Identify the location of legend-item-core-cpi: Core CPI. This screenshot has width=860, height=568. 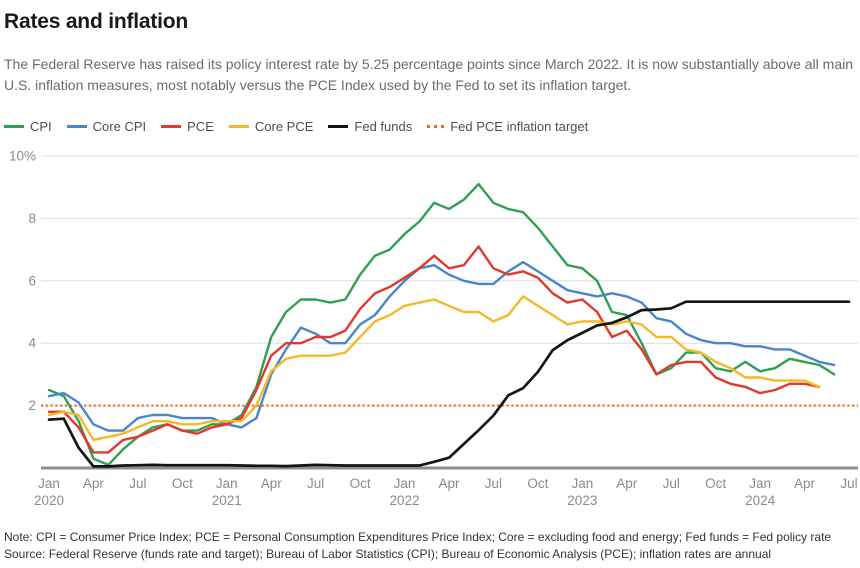
(106, 126).